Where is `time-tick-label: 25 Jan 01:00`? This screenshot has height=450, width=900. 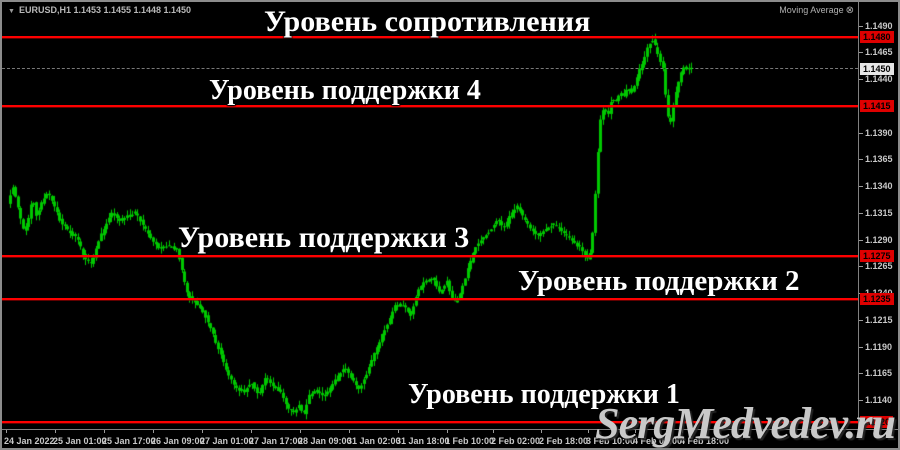
time-tick-label: 25 Jan 01:00 is located at coordinates (80, 441).